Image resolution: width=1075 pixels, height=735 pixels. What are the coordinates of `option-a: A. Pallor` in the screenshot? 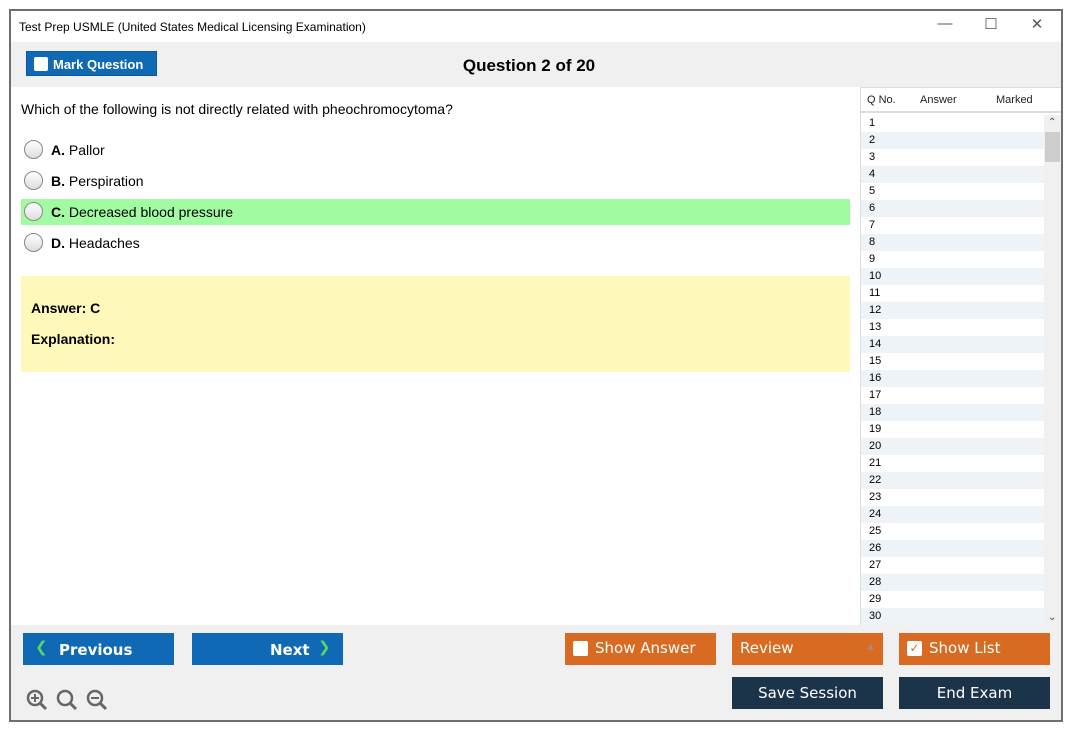 It's located at (435, 150).